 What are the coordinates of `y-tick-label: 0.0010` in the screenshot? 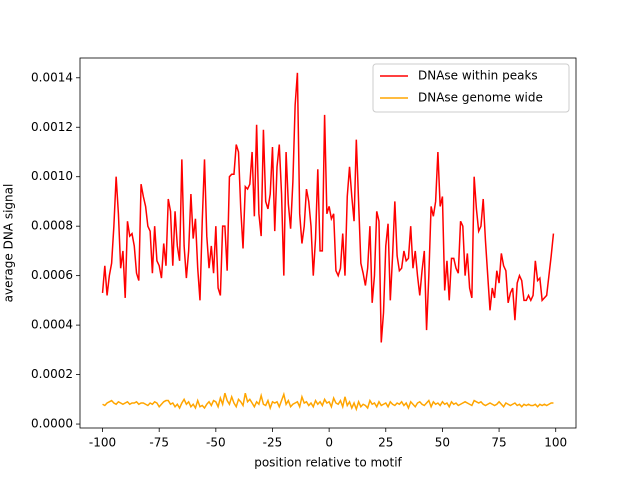 It's located at (52, 176).